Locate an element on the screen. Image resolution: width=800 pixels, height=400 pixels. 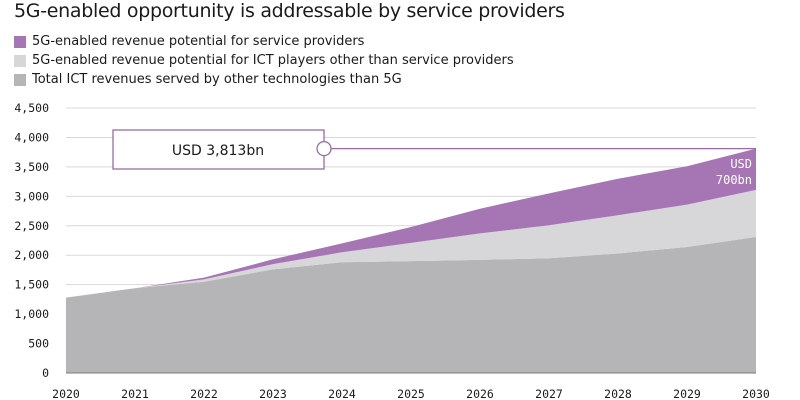
y-tick-label: 1,000 is located at coordinates (31, 314).